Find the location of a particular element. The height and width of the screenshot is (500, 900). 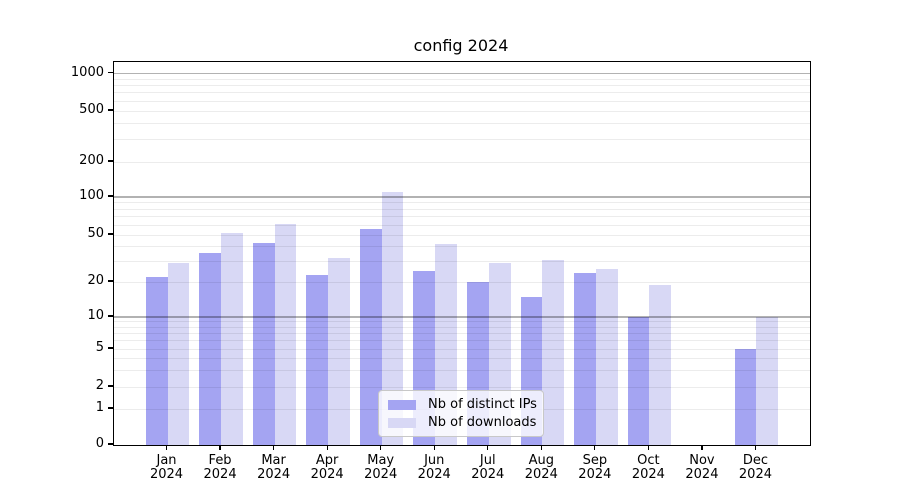

bar-nb-of-distinct-ips-sep-2024 is located at coordinates (585, 358).